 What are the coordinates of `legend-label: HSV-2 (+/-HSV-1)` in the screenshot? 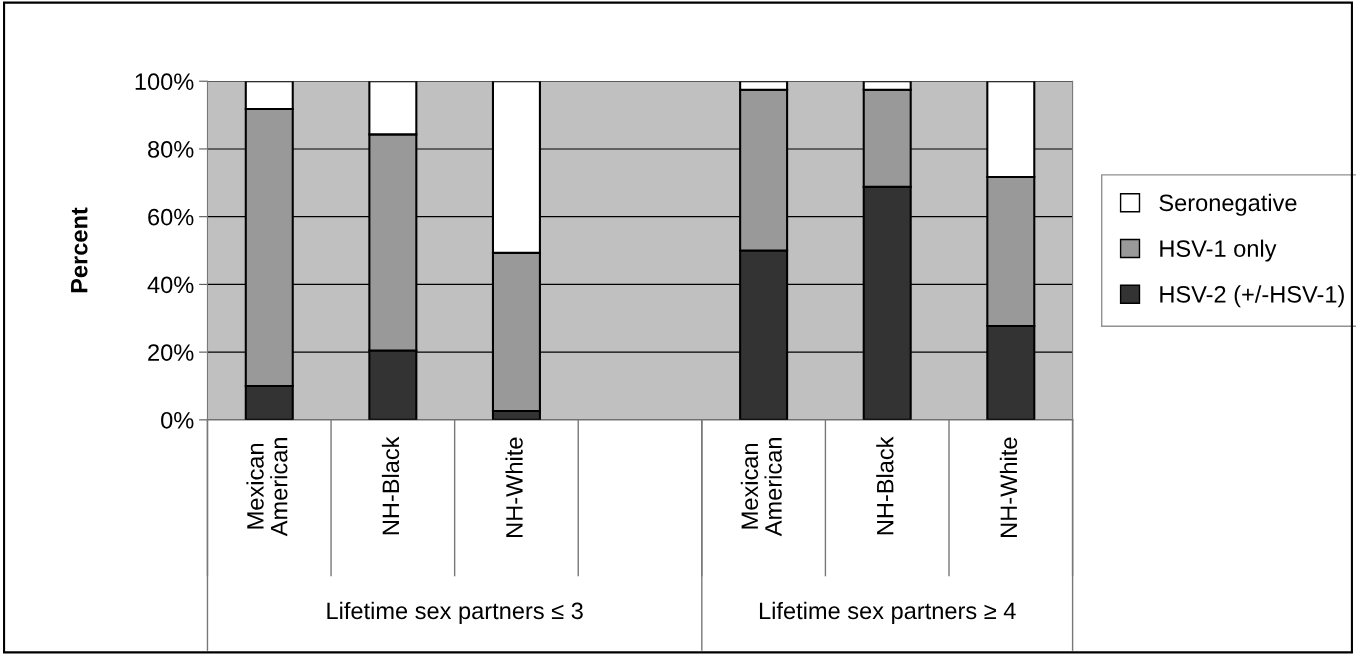 It's located at (1252, 296).